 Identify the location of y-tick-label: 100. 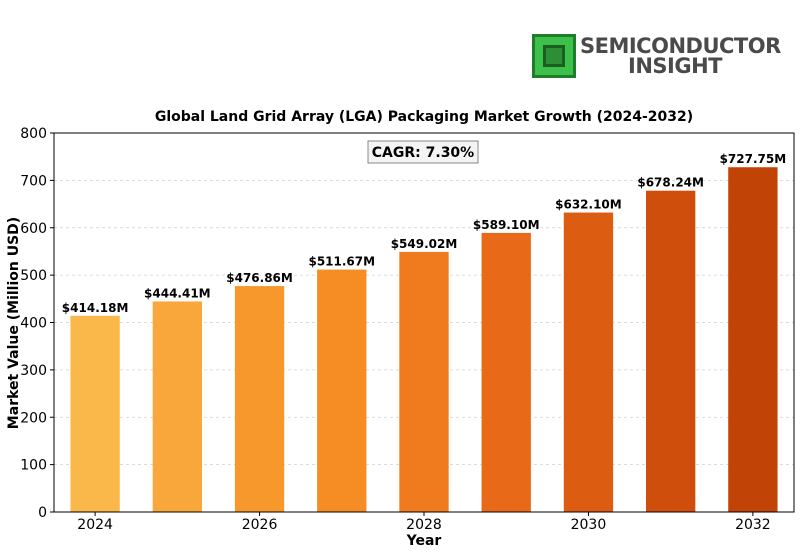
(33, 466).